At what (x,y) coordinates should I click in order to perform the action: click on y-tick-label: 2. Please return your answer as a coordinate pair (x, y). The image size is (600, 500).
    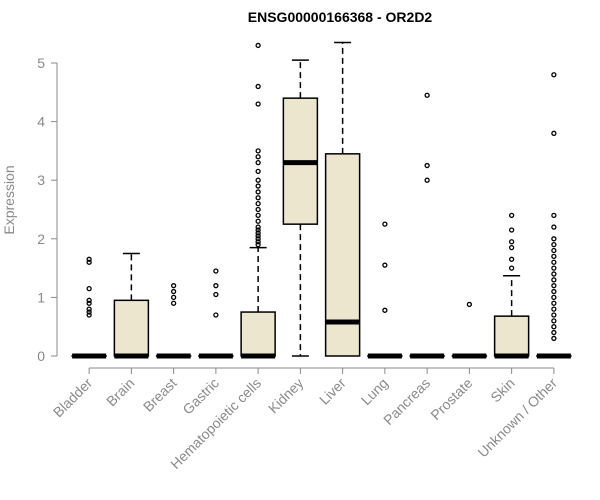
    Looking at the image, I should click on (41, 239).